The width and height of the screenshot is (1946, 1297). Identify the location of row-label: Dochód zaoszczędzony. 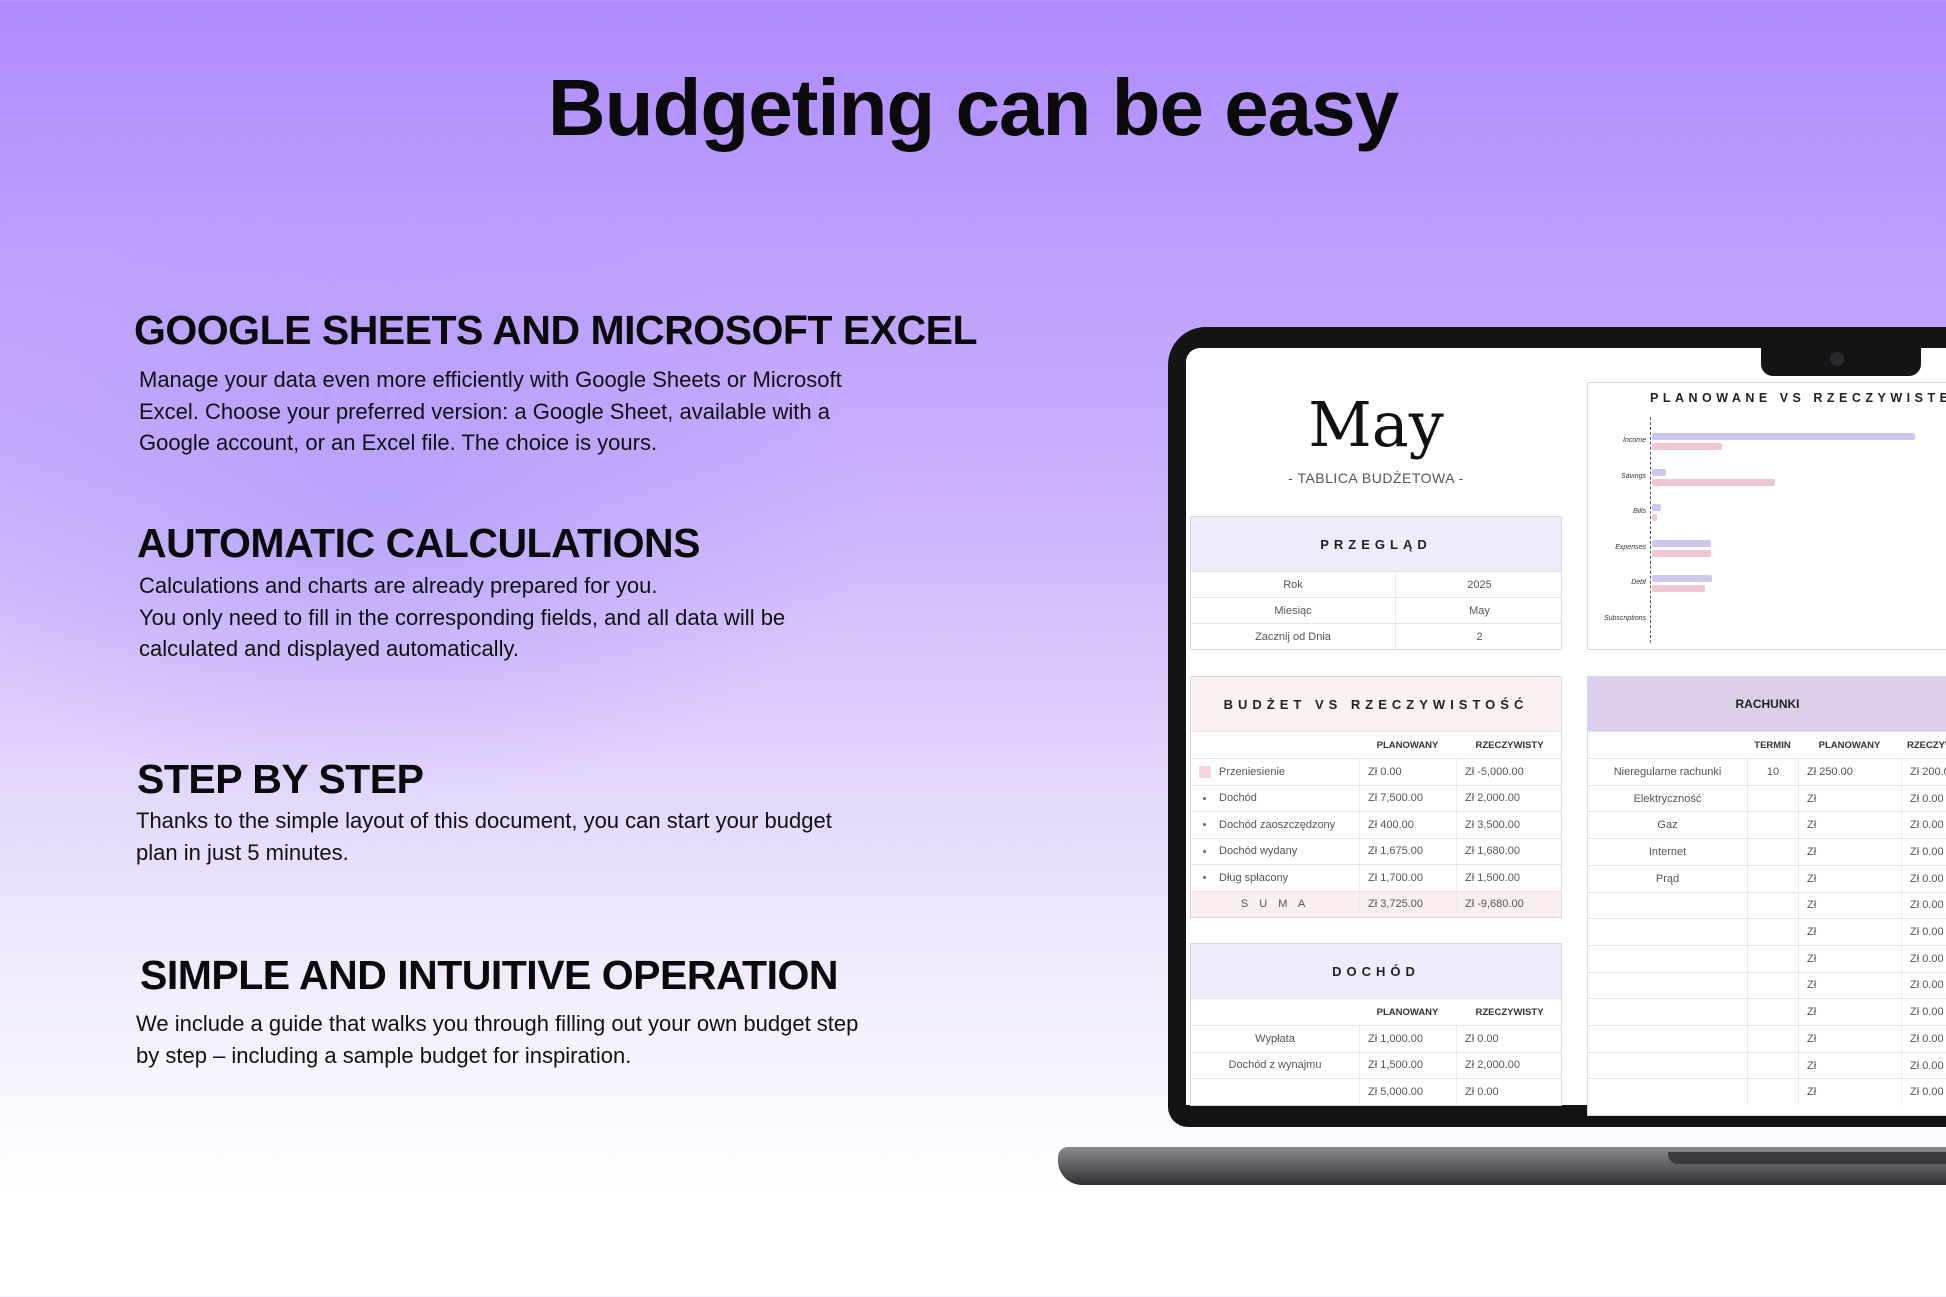
(1277, 824).